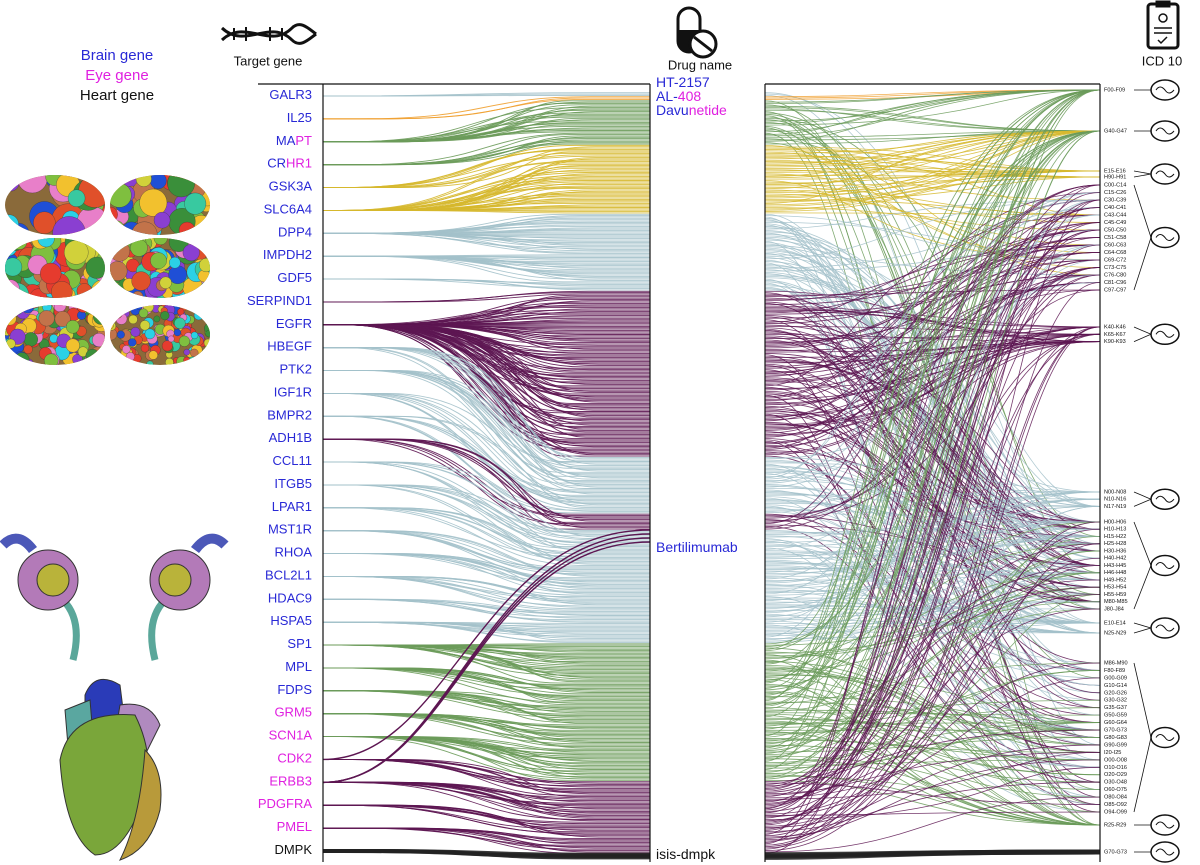 This screenshot has width=1200, height=865. I want to click on label: BCL2L1, so click(288, 575).